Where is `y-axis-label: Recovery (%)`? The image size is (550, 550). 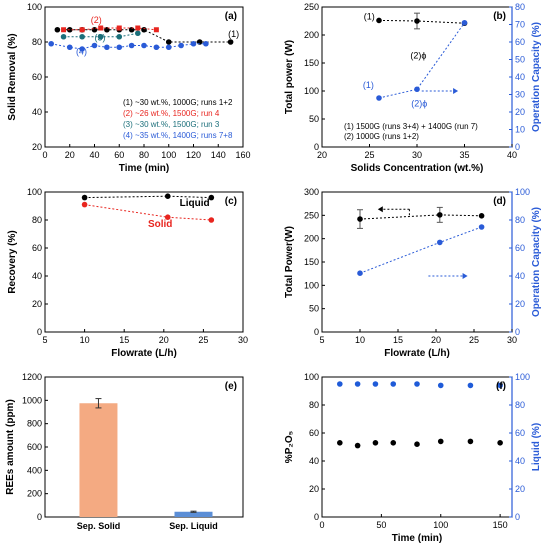 y-axis-label: Recovery (%) is located at coordinates (12, 261).